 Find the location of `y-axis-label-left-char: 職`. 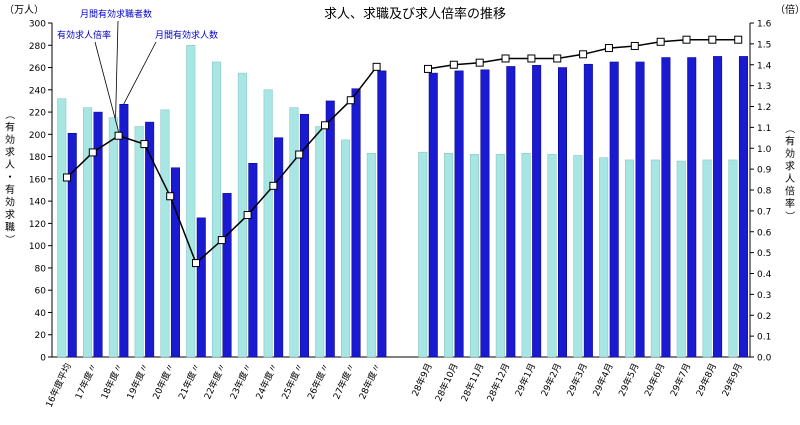

y-axis-label-left-char: 職 is located at coordinates (10, 228).